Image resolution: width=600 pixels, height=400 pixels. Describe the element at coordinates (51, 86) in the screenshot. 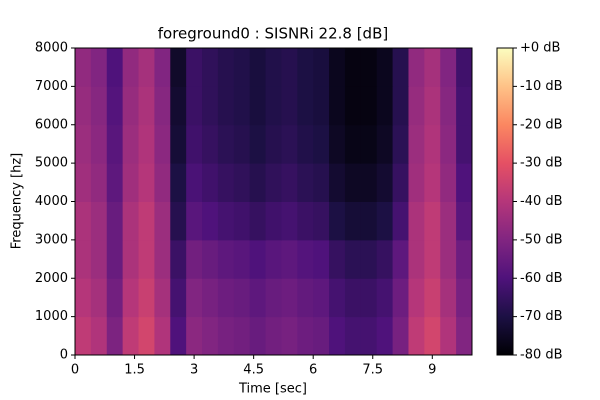

I see `y-tick-label: 7000` at that location.